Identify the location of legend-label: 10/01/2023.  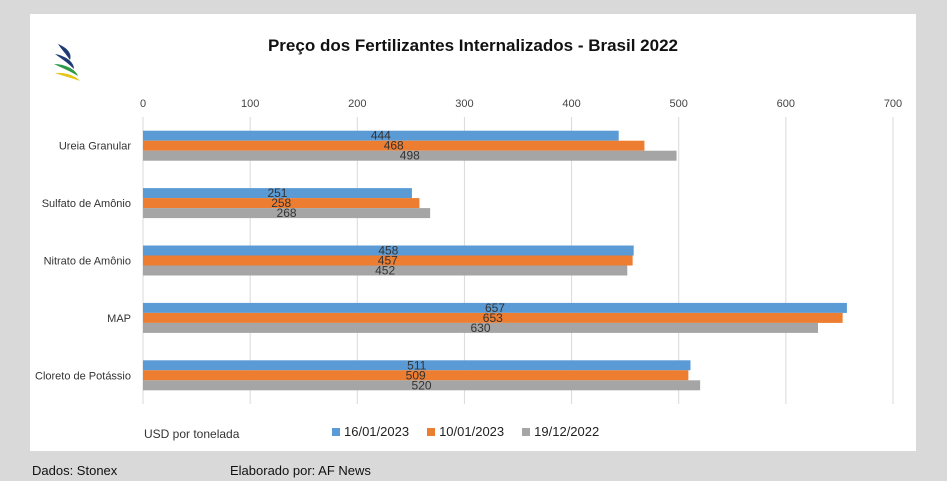
(472, 431).